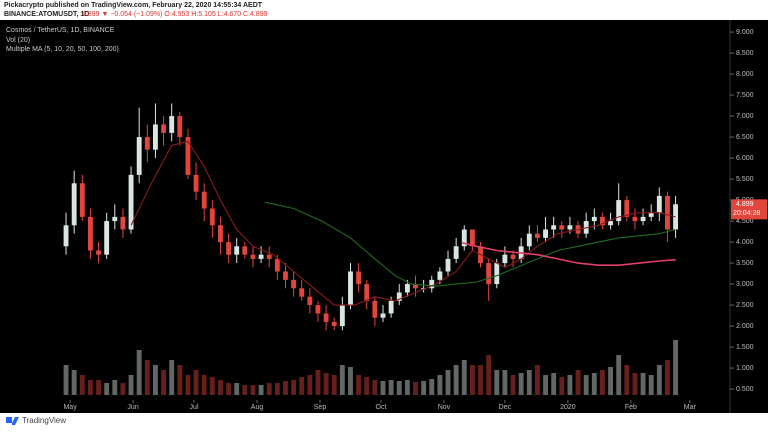  I want to click on y-tick-label: 4.000, so click(745, 242).